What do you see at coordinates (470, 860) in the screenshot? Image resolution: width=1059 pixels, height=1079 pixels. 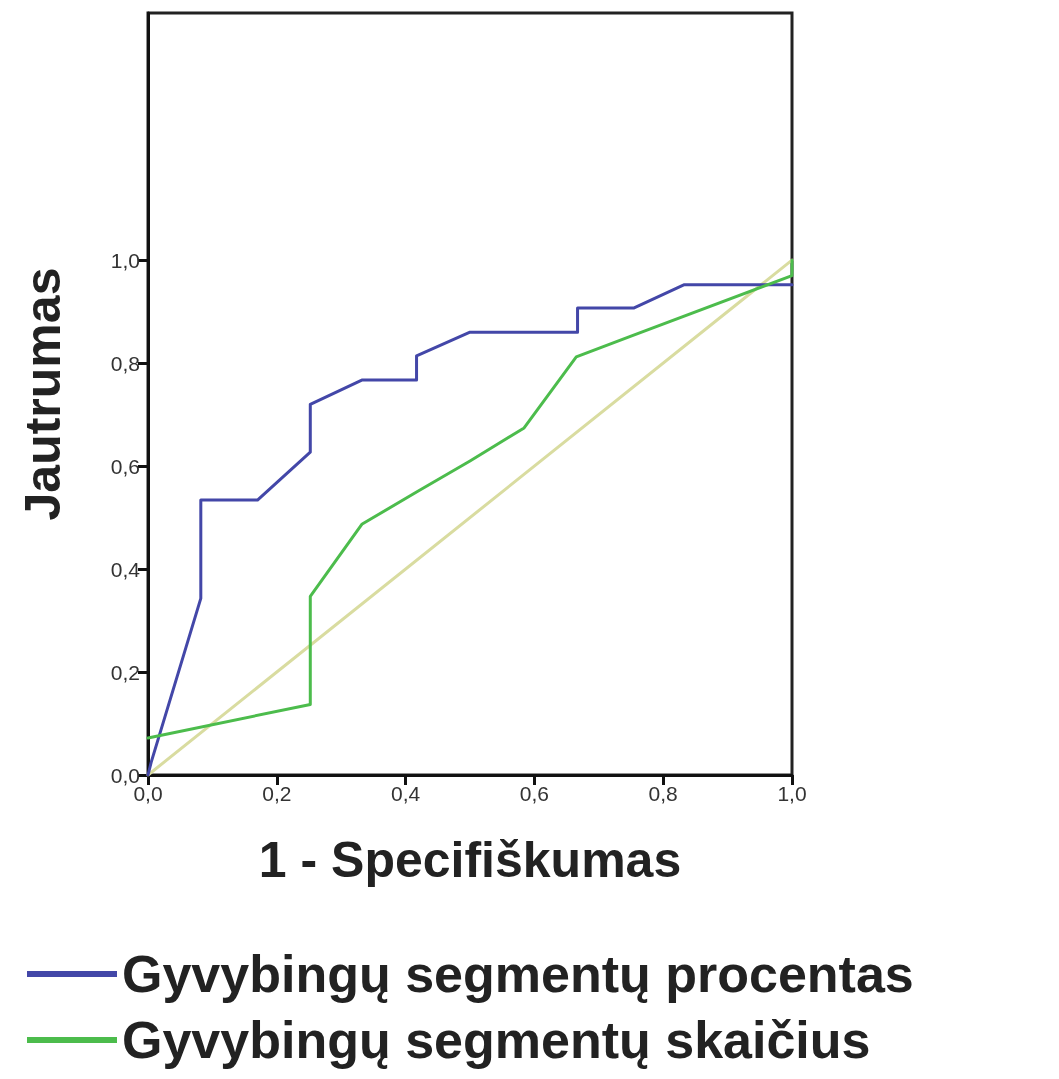 I see `x-axis-title: 1 - Specifiškumas` at bounding box center [470, 860].